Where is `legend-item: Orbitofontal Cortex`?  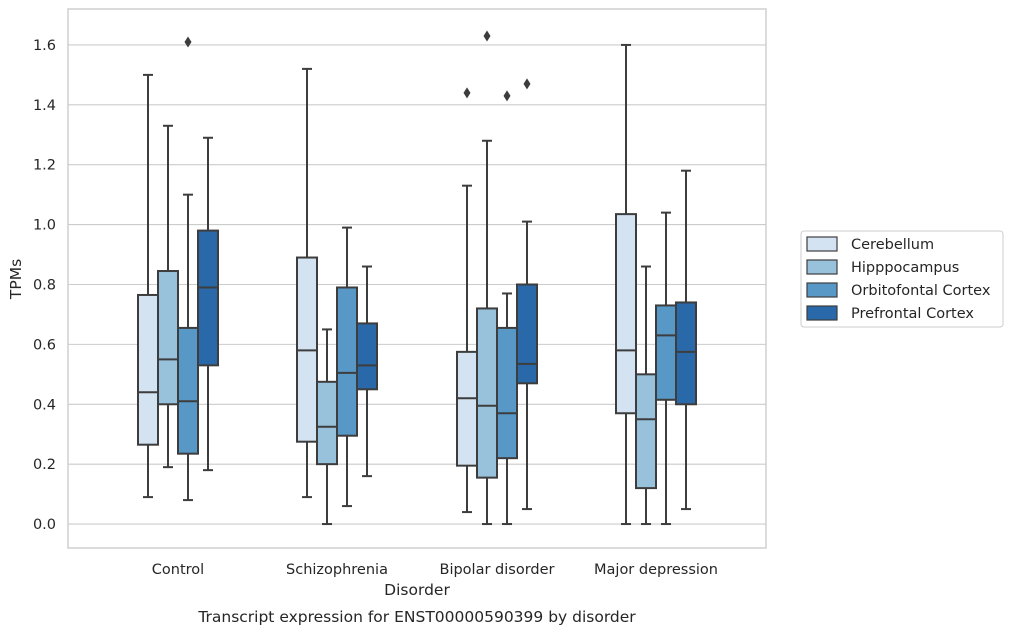
legend-item: Orbitofontal Cortex is located at coordinates (898, 290).